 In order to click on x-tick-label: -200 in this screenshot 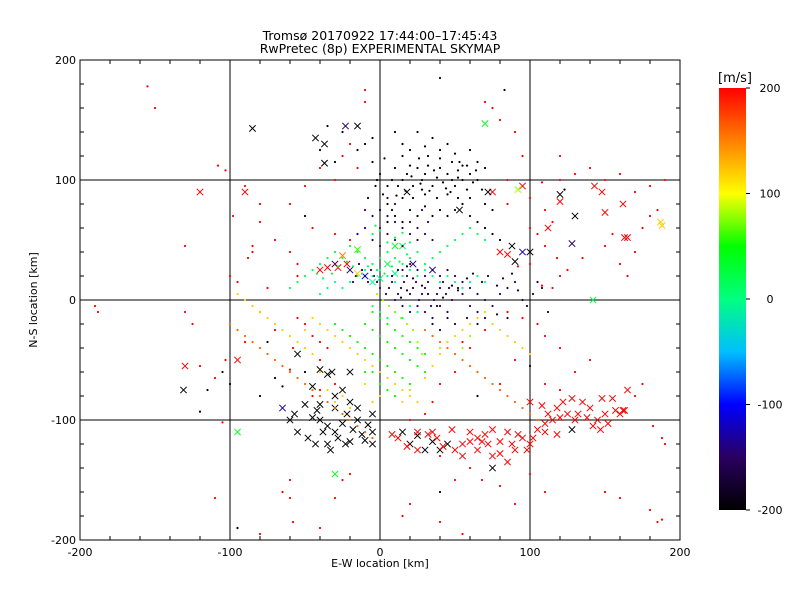, I will do `click(80, 552)`.